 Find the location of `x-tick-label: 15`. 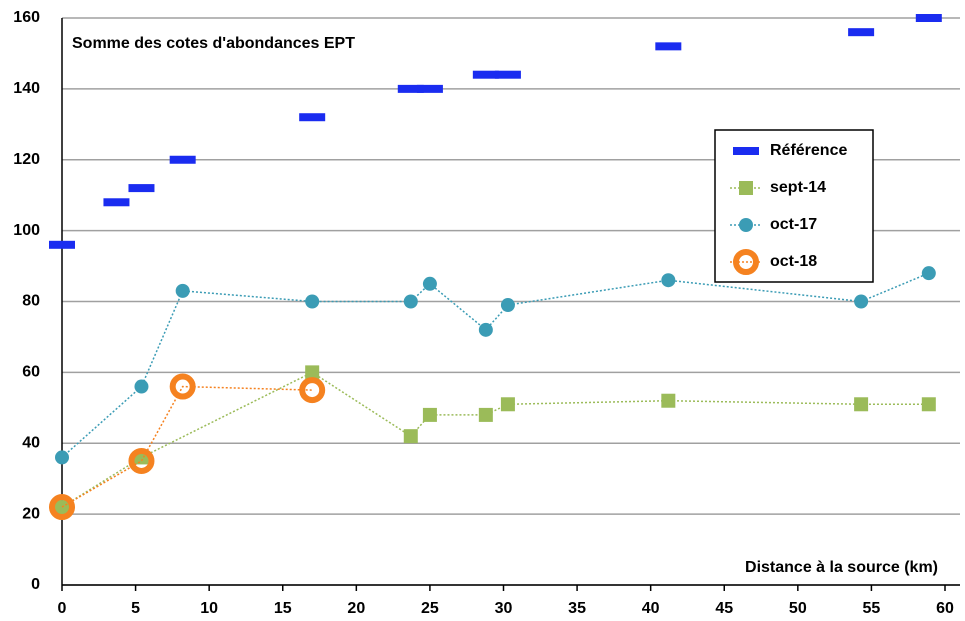

x-tick-label: 15 is located at coordinates (283, 608).